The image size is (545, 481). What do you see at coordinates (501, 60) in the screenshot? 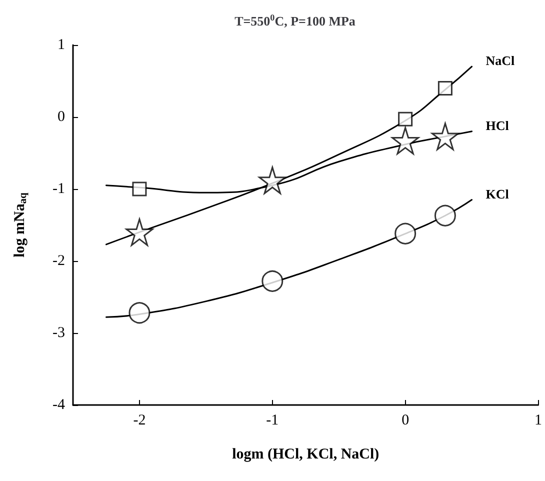
I see `series-label: NaCl` at bounding box center [501, 60].